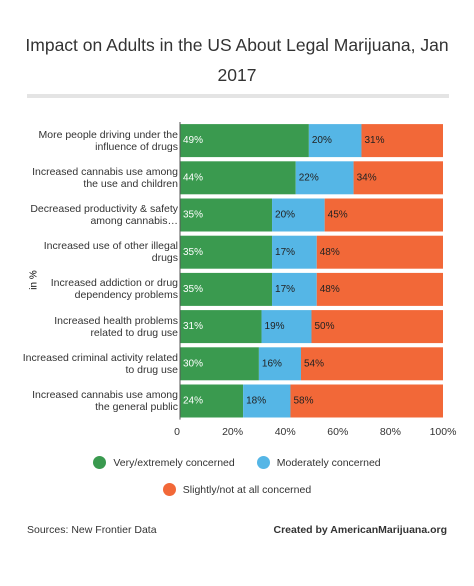 This screenshot has height=586, width=474. I want to click on value-label: 16%, so click(272, 363).